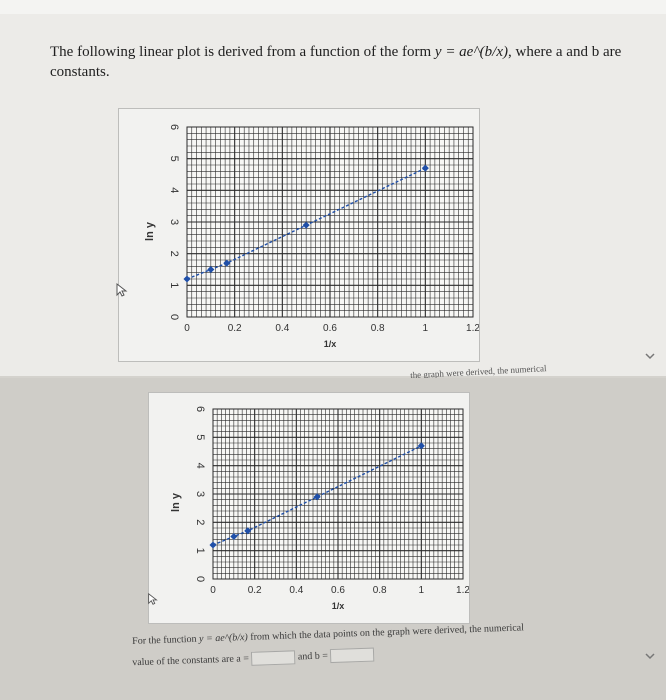 The width and height of the screenshot is (666, 700). What do you see at coordinates (150, 231) in the screenshot?
I see `chart-1-ylabel: ln y` at bounding box center [150, 231].